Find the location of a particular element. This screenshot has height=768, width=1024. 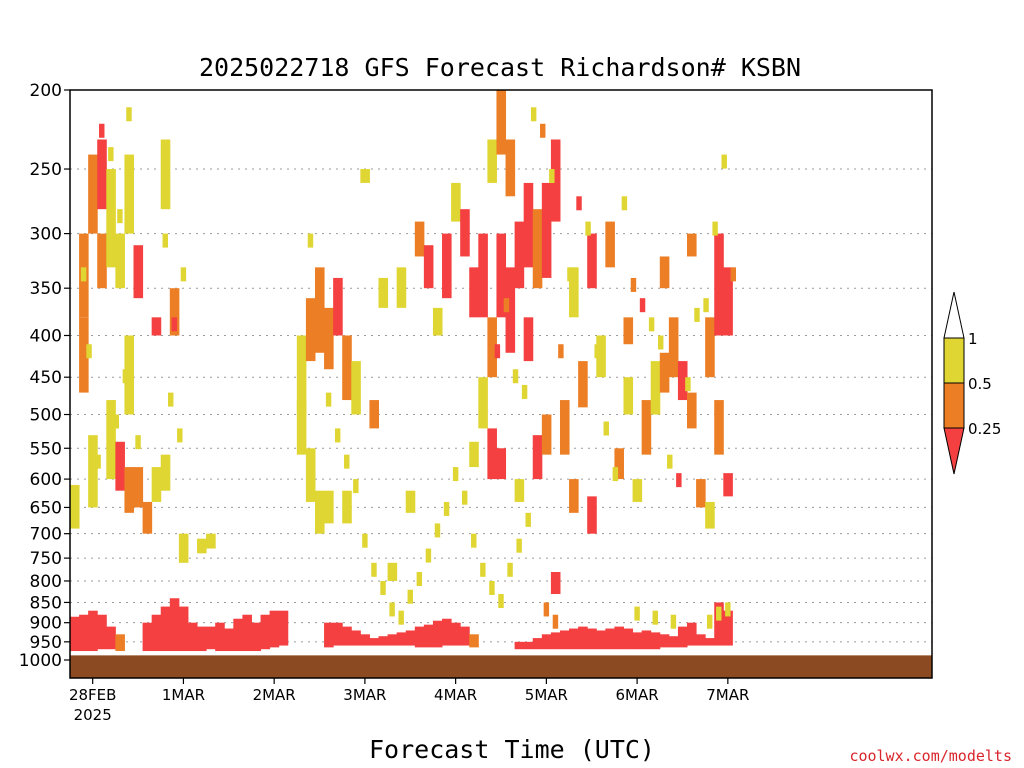

y-tick-label: 650 is located at coordinates (46, 508).